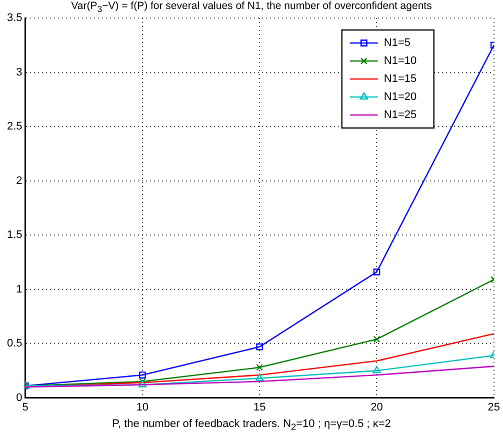 The width and height of the screenshot is (503, 439). Describe the element at coordinates (400, 115) in the screenshot. I see `legend-label: N1=25` at that location.